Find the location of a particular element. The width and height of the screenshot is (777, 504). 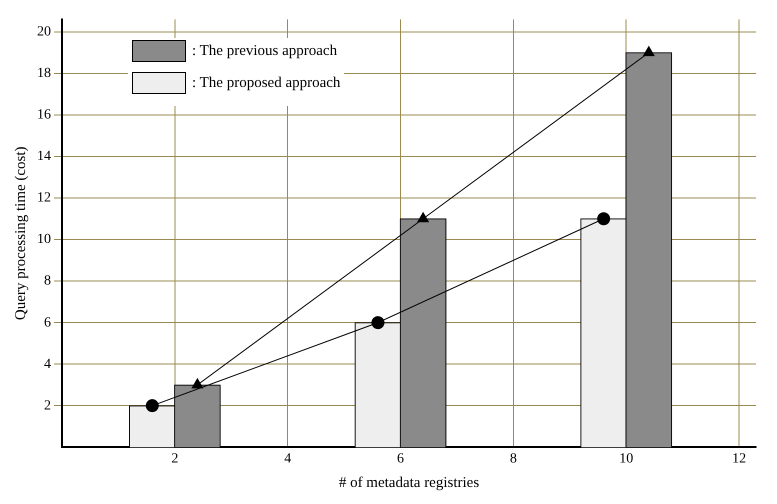

legend-label: : The proposed approach is located at coordinates (266, 83).